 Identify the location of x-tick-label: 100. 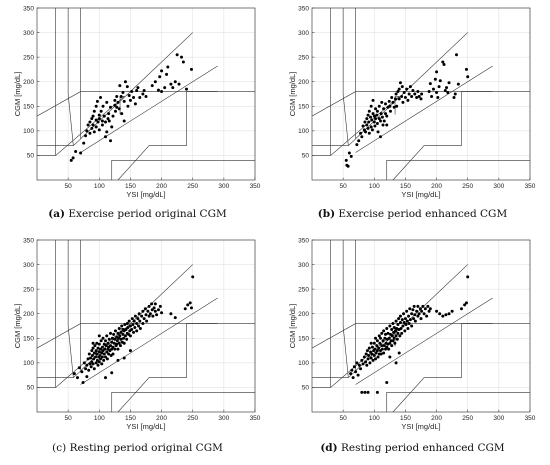
(99, 186).